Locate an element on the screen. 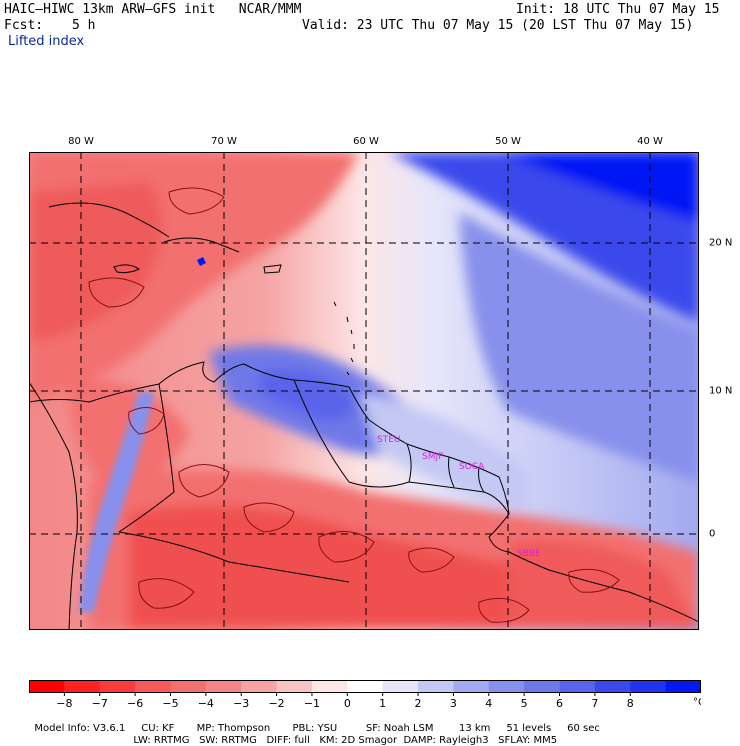  legend-tick-label: 1 is located at coordinates (382, 703).